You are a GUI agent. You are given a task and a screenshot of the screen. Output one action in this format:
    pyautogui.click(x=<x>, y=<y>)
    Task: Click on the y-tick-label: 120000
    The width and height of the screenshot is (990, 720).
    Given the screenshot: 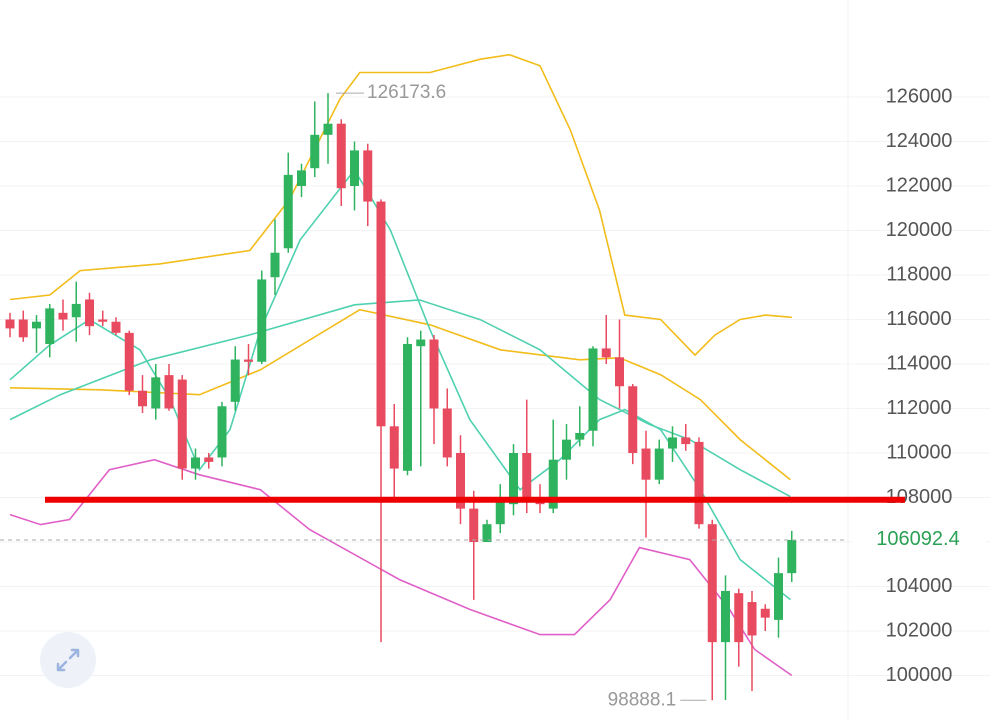 What is the action you would take?
    pyautogui.click(x=919, y=230)
    